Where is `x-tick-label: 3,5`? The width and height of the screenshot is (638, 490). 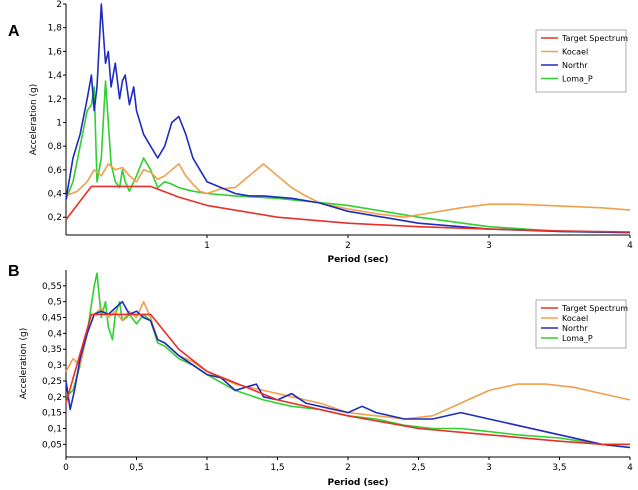
x-tick-label: 3,5 is located at coordinates (559, 468).